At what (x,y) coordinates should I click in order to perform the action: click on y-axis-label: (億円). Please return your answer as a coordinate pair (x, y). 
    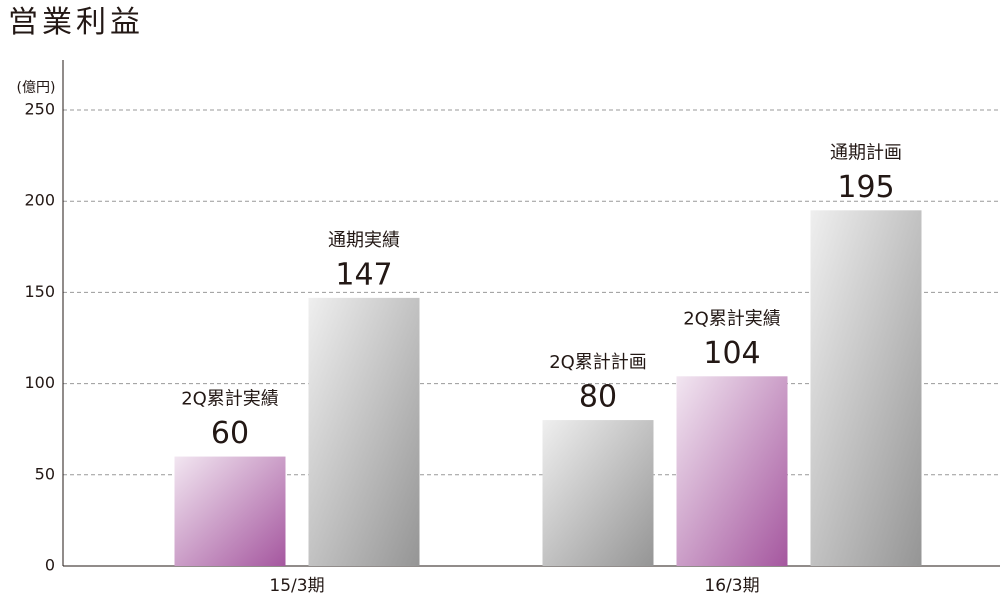
    Looking at the image, I should click on (36, 88).